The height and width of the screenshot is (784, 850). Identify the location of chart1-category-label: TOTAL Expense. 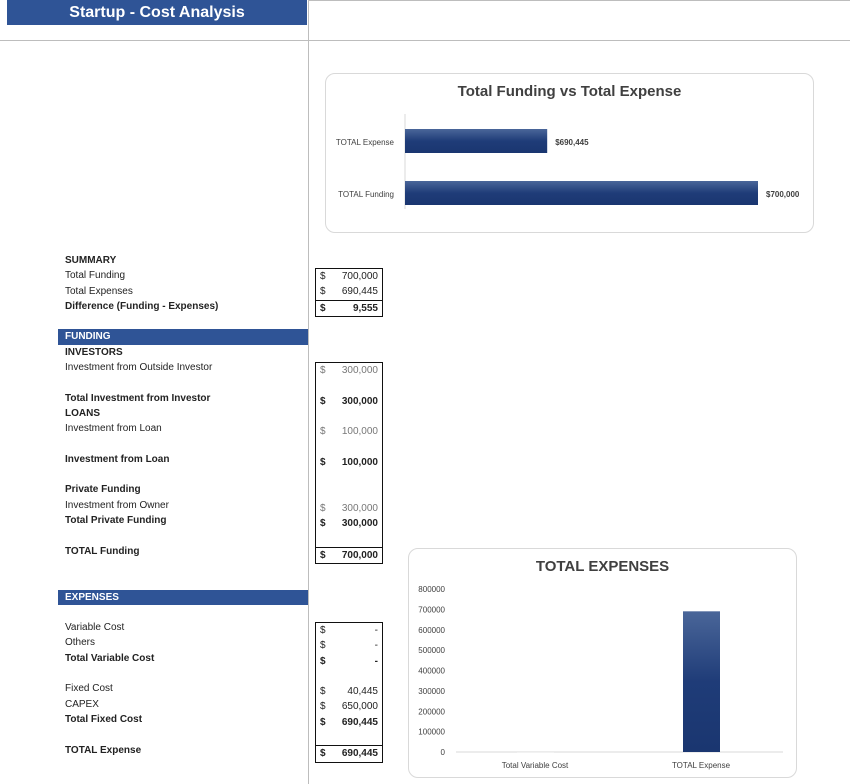
(365, 142).